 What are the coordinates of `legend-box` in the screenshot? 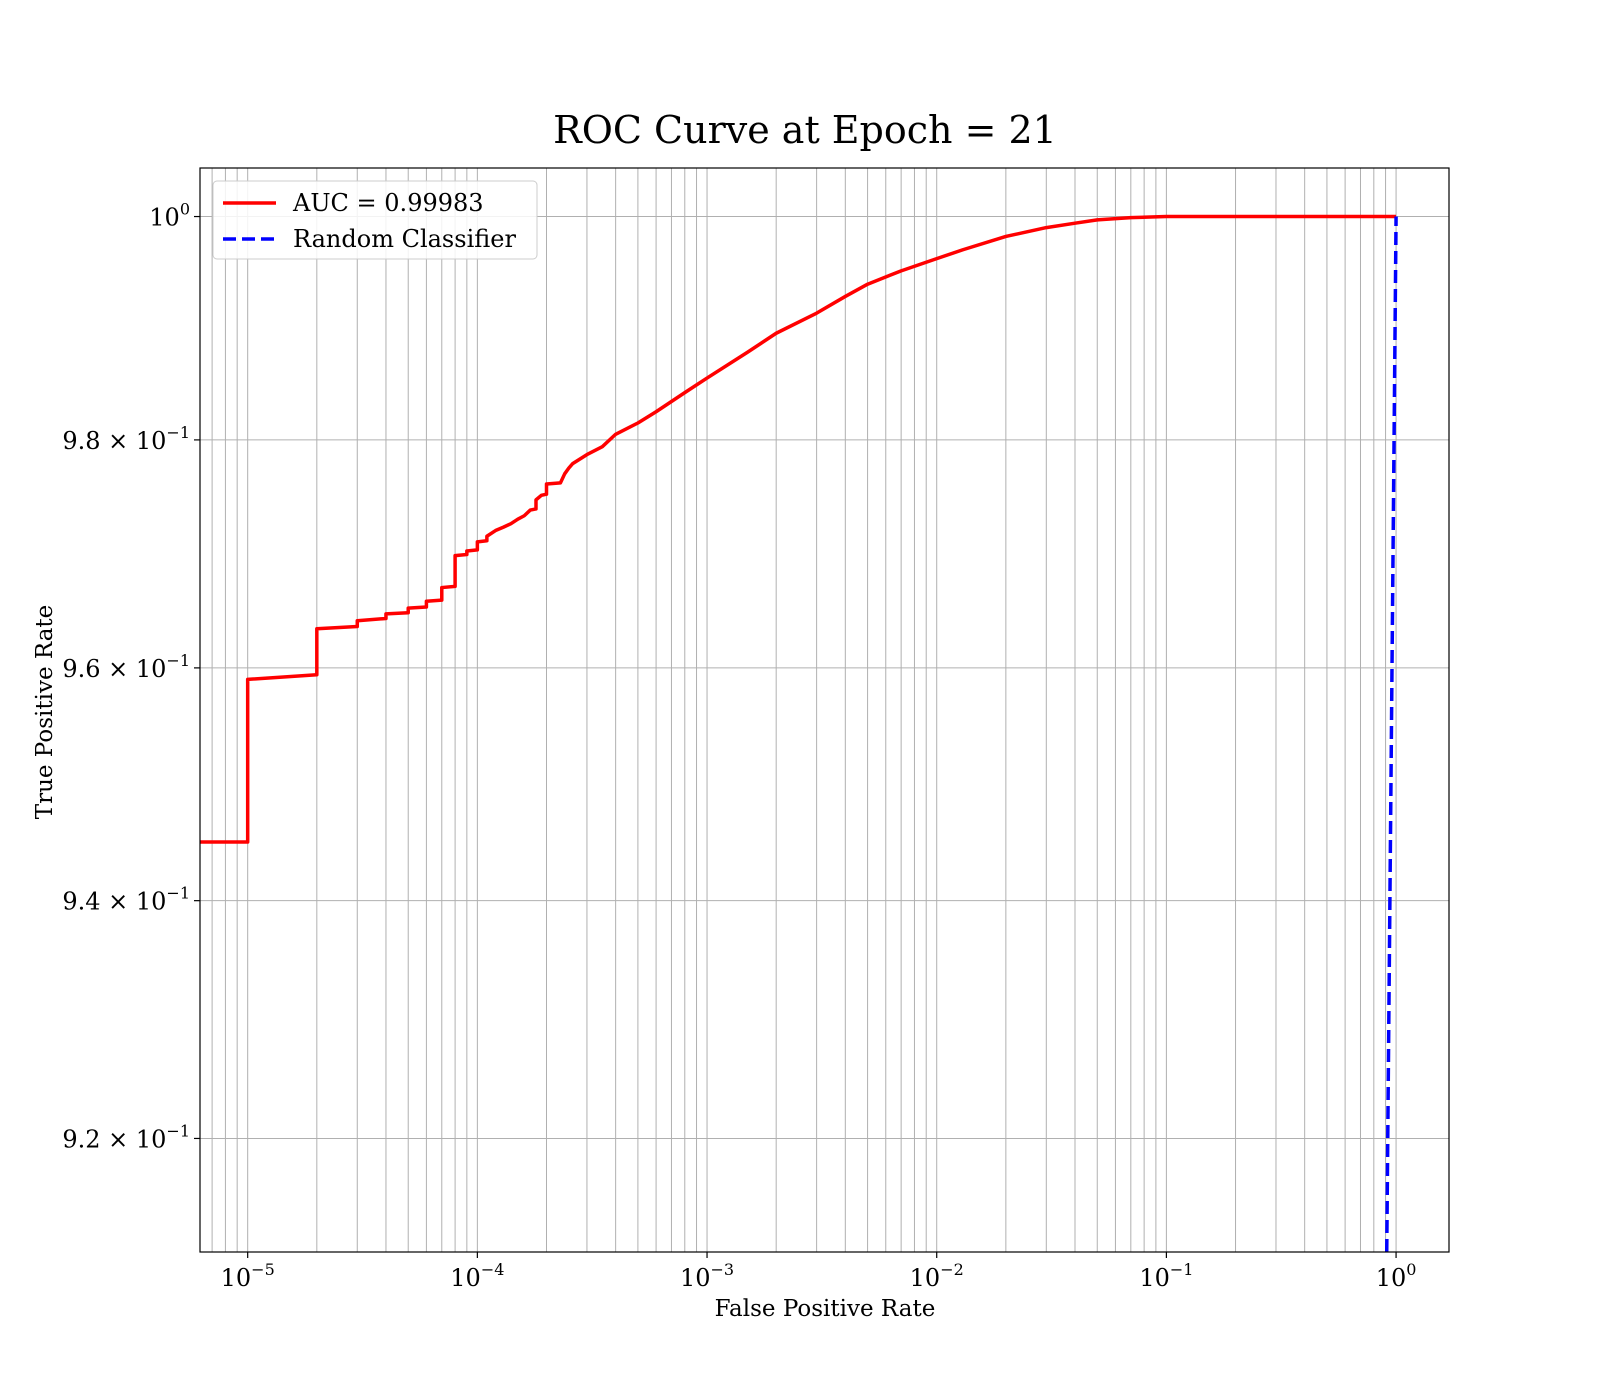 It's located at (375, 220).